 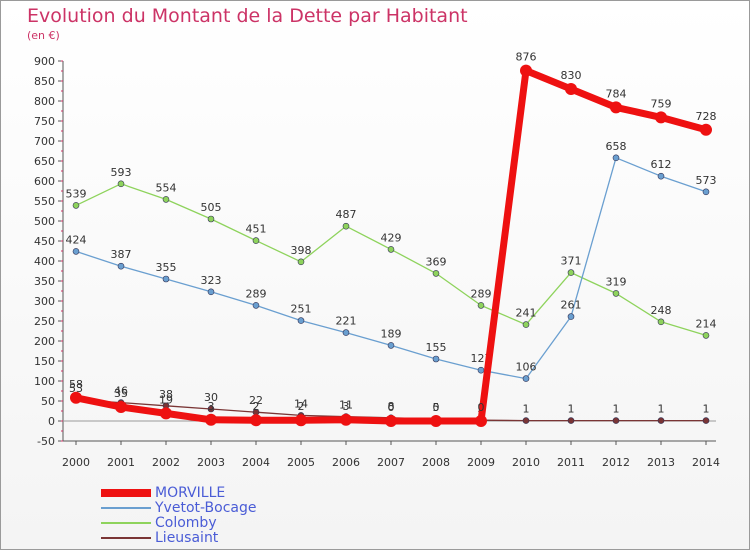 I want to click on legend-item-yvetot-bocage: Yvetot-Bocage, so click(x=179, y=508).